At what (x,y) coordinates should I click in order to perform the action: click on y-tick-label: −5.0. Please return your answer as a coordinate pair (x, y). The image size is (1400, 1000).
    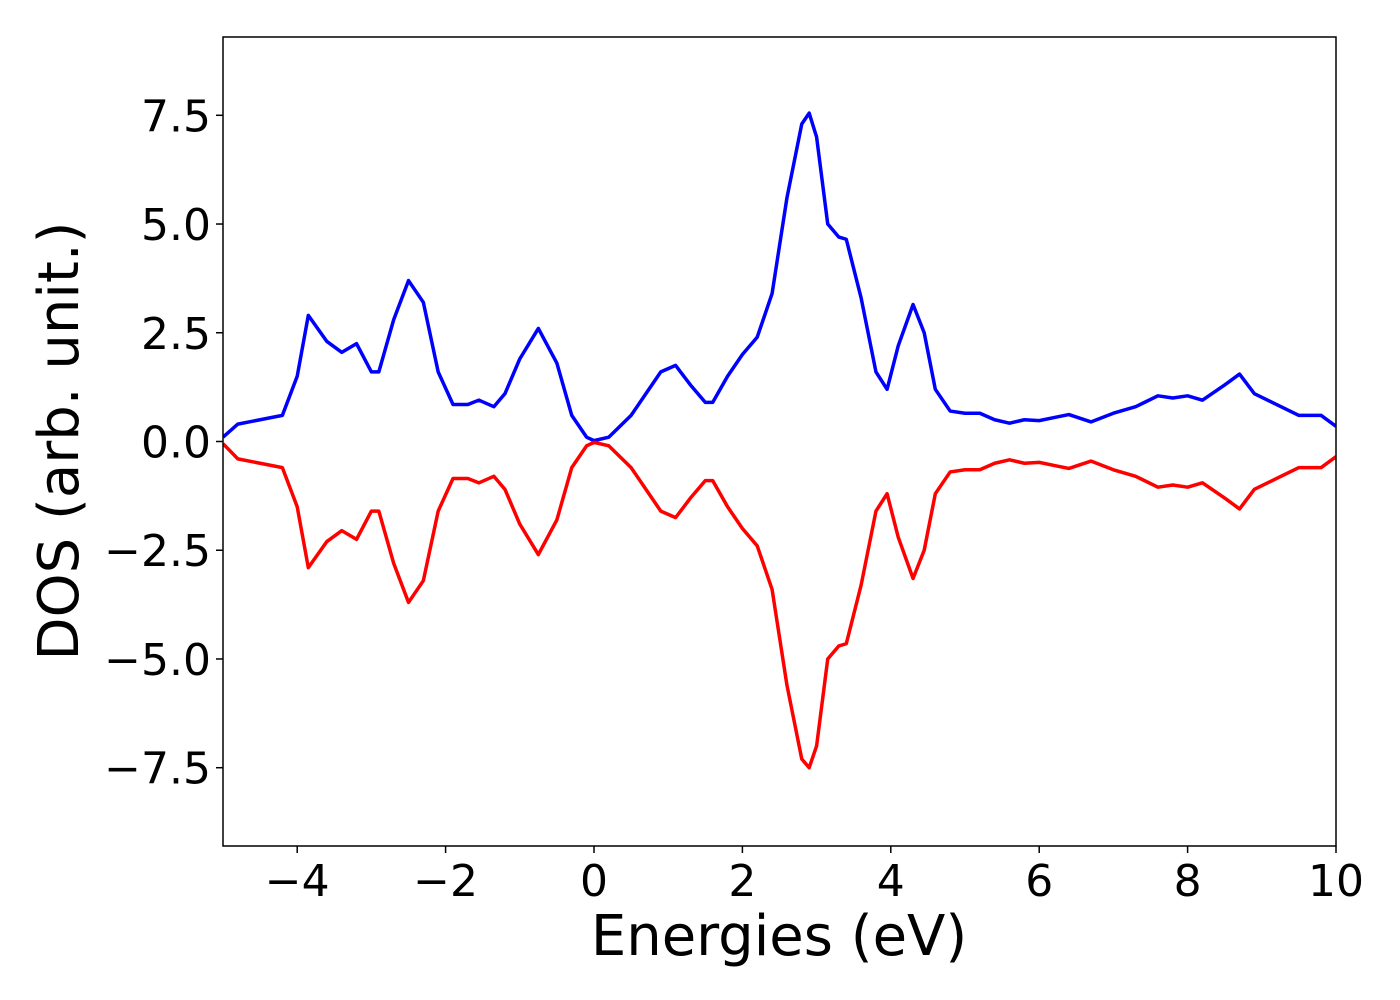
    Looking at the image, I should click on (157, 660).